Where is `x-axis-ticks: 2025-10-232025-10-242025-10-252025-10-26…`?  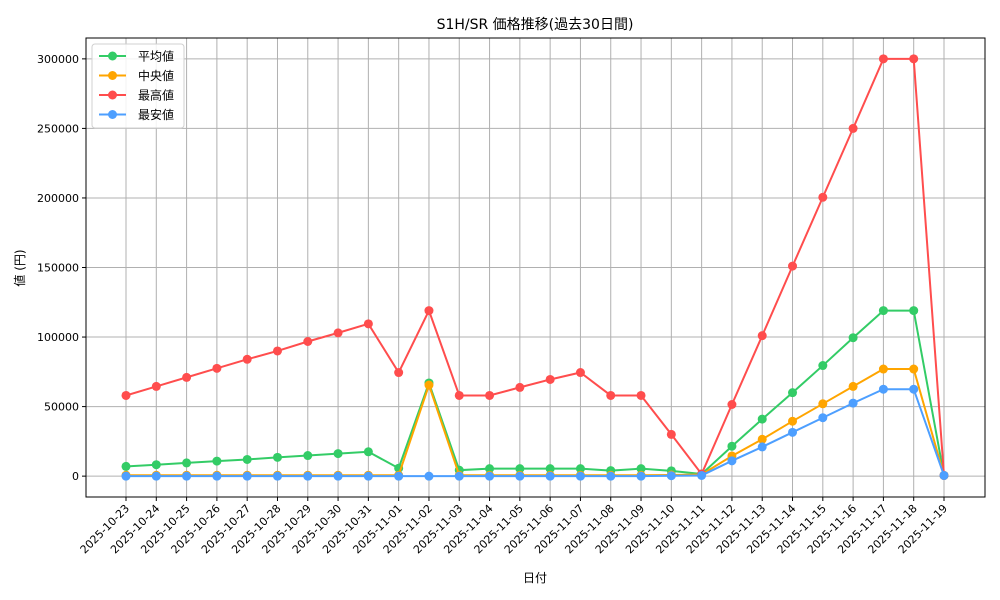
x-axis-ticks: 2025-10-232025-10-242025-10-252025-10-26… is located at coordinates (514, 526).